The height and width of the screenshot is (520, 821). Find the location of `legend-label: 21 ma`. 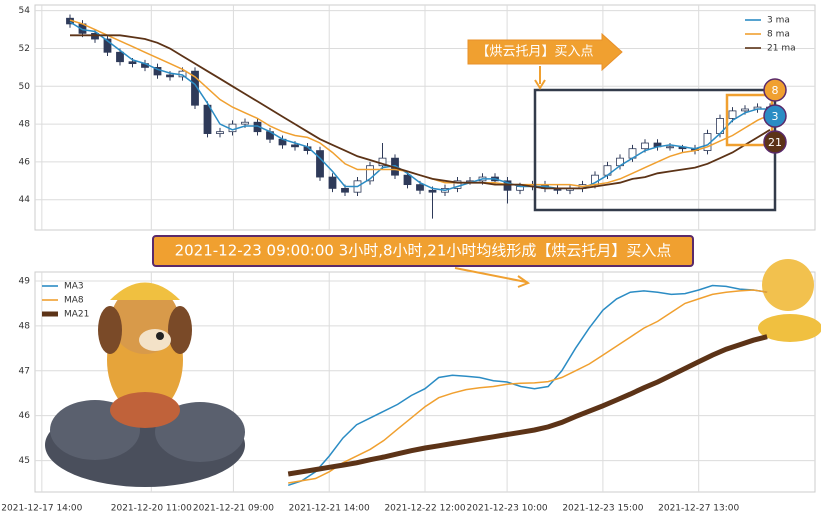

legend-label: 21 ma is located at coordinates (781, 49).